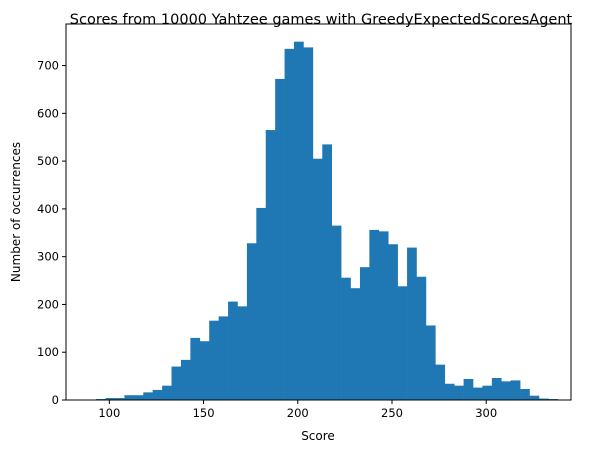 The width and height of the screenshot is (612, 453). What do you see at coordinates (298, 413) in the screenshot?
I see `x-tick-label: 200` at bounding box center [298, 413].